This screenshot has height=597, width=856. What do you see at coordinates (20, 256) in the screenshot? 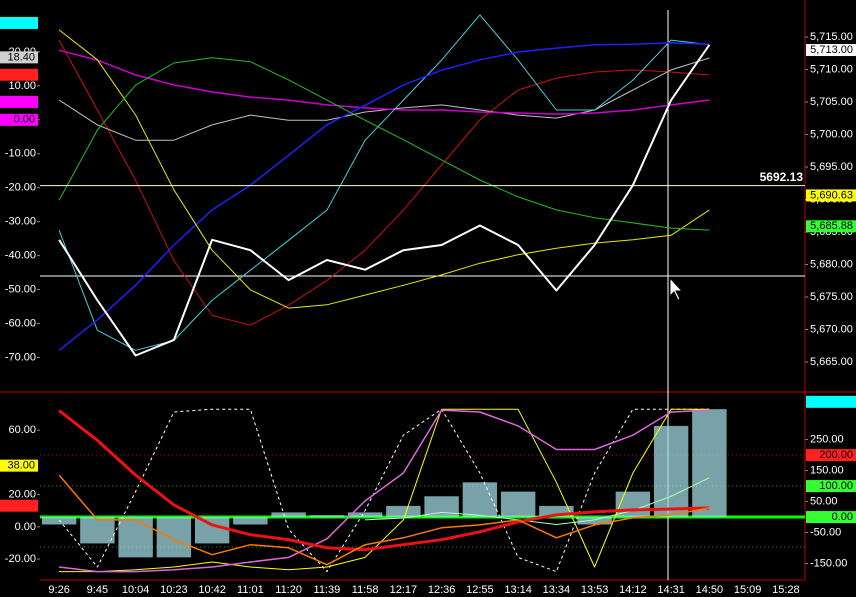
I see `y-tick-label: -40.00` at bounding box center [20, 256].